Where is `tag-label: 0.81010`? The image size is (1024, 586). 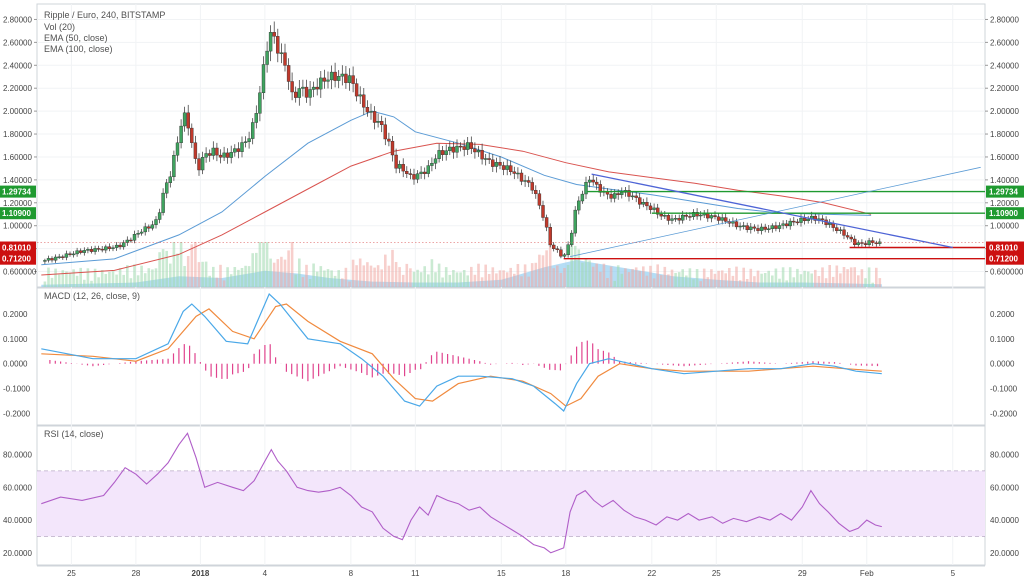
tag-label: 0.81010 is located at coordinates (16, 248).